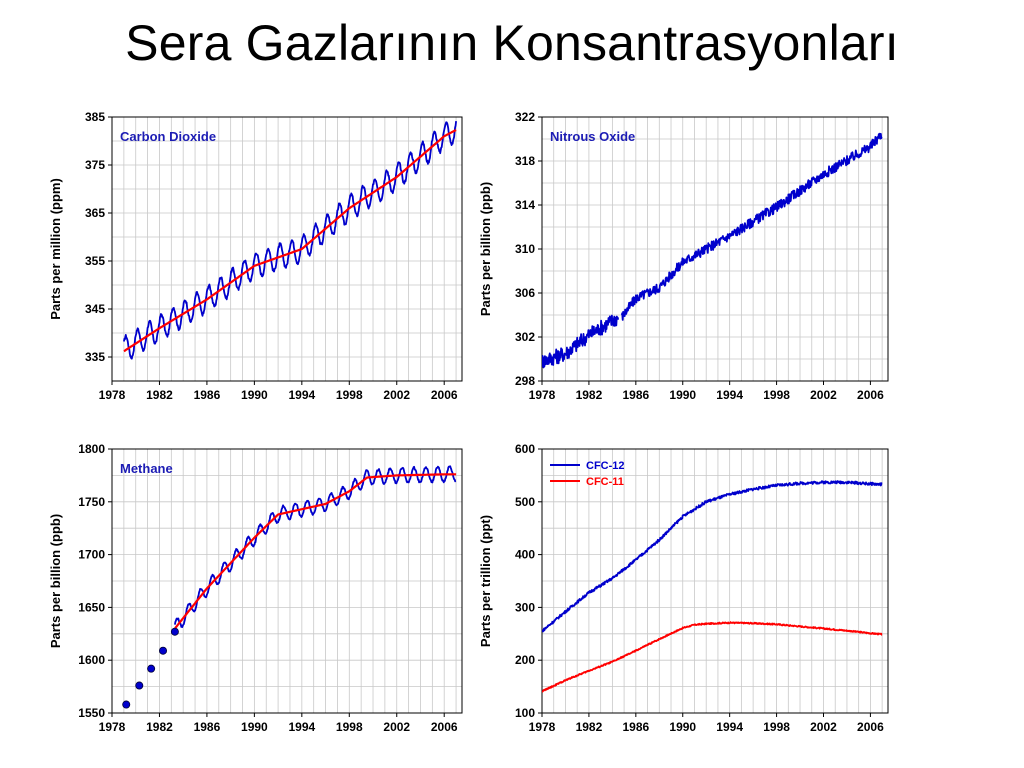  Describe the element at coordinates (525, 449) in the screenshot. I see `cfc-y-tick-label: 600` at that location.